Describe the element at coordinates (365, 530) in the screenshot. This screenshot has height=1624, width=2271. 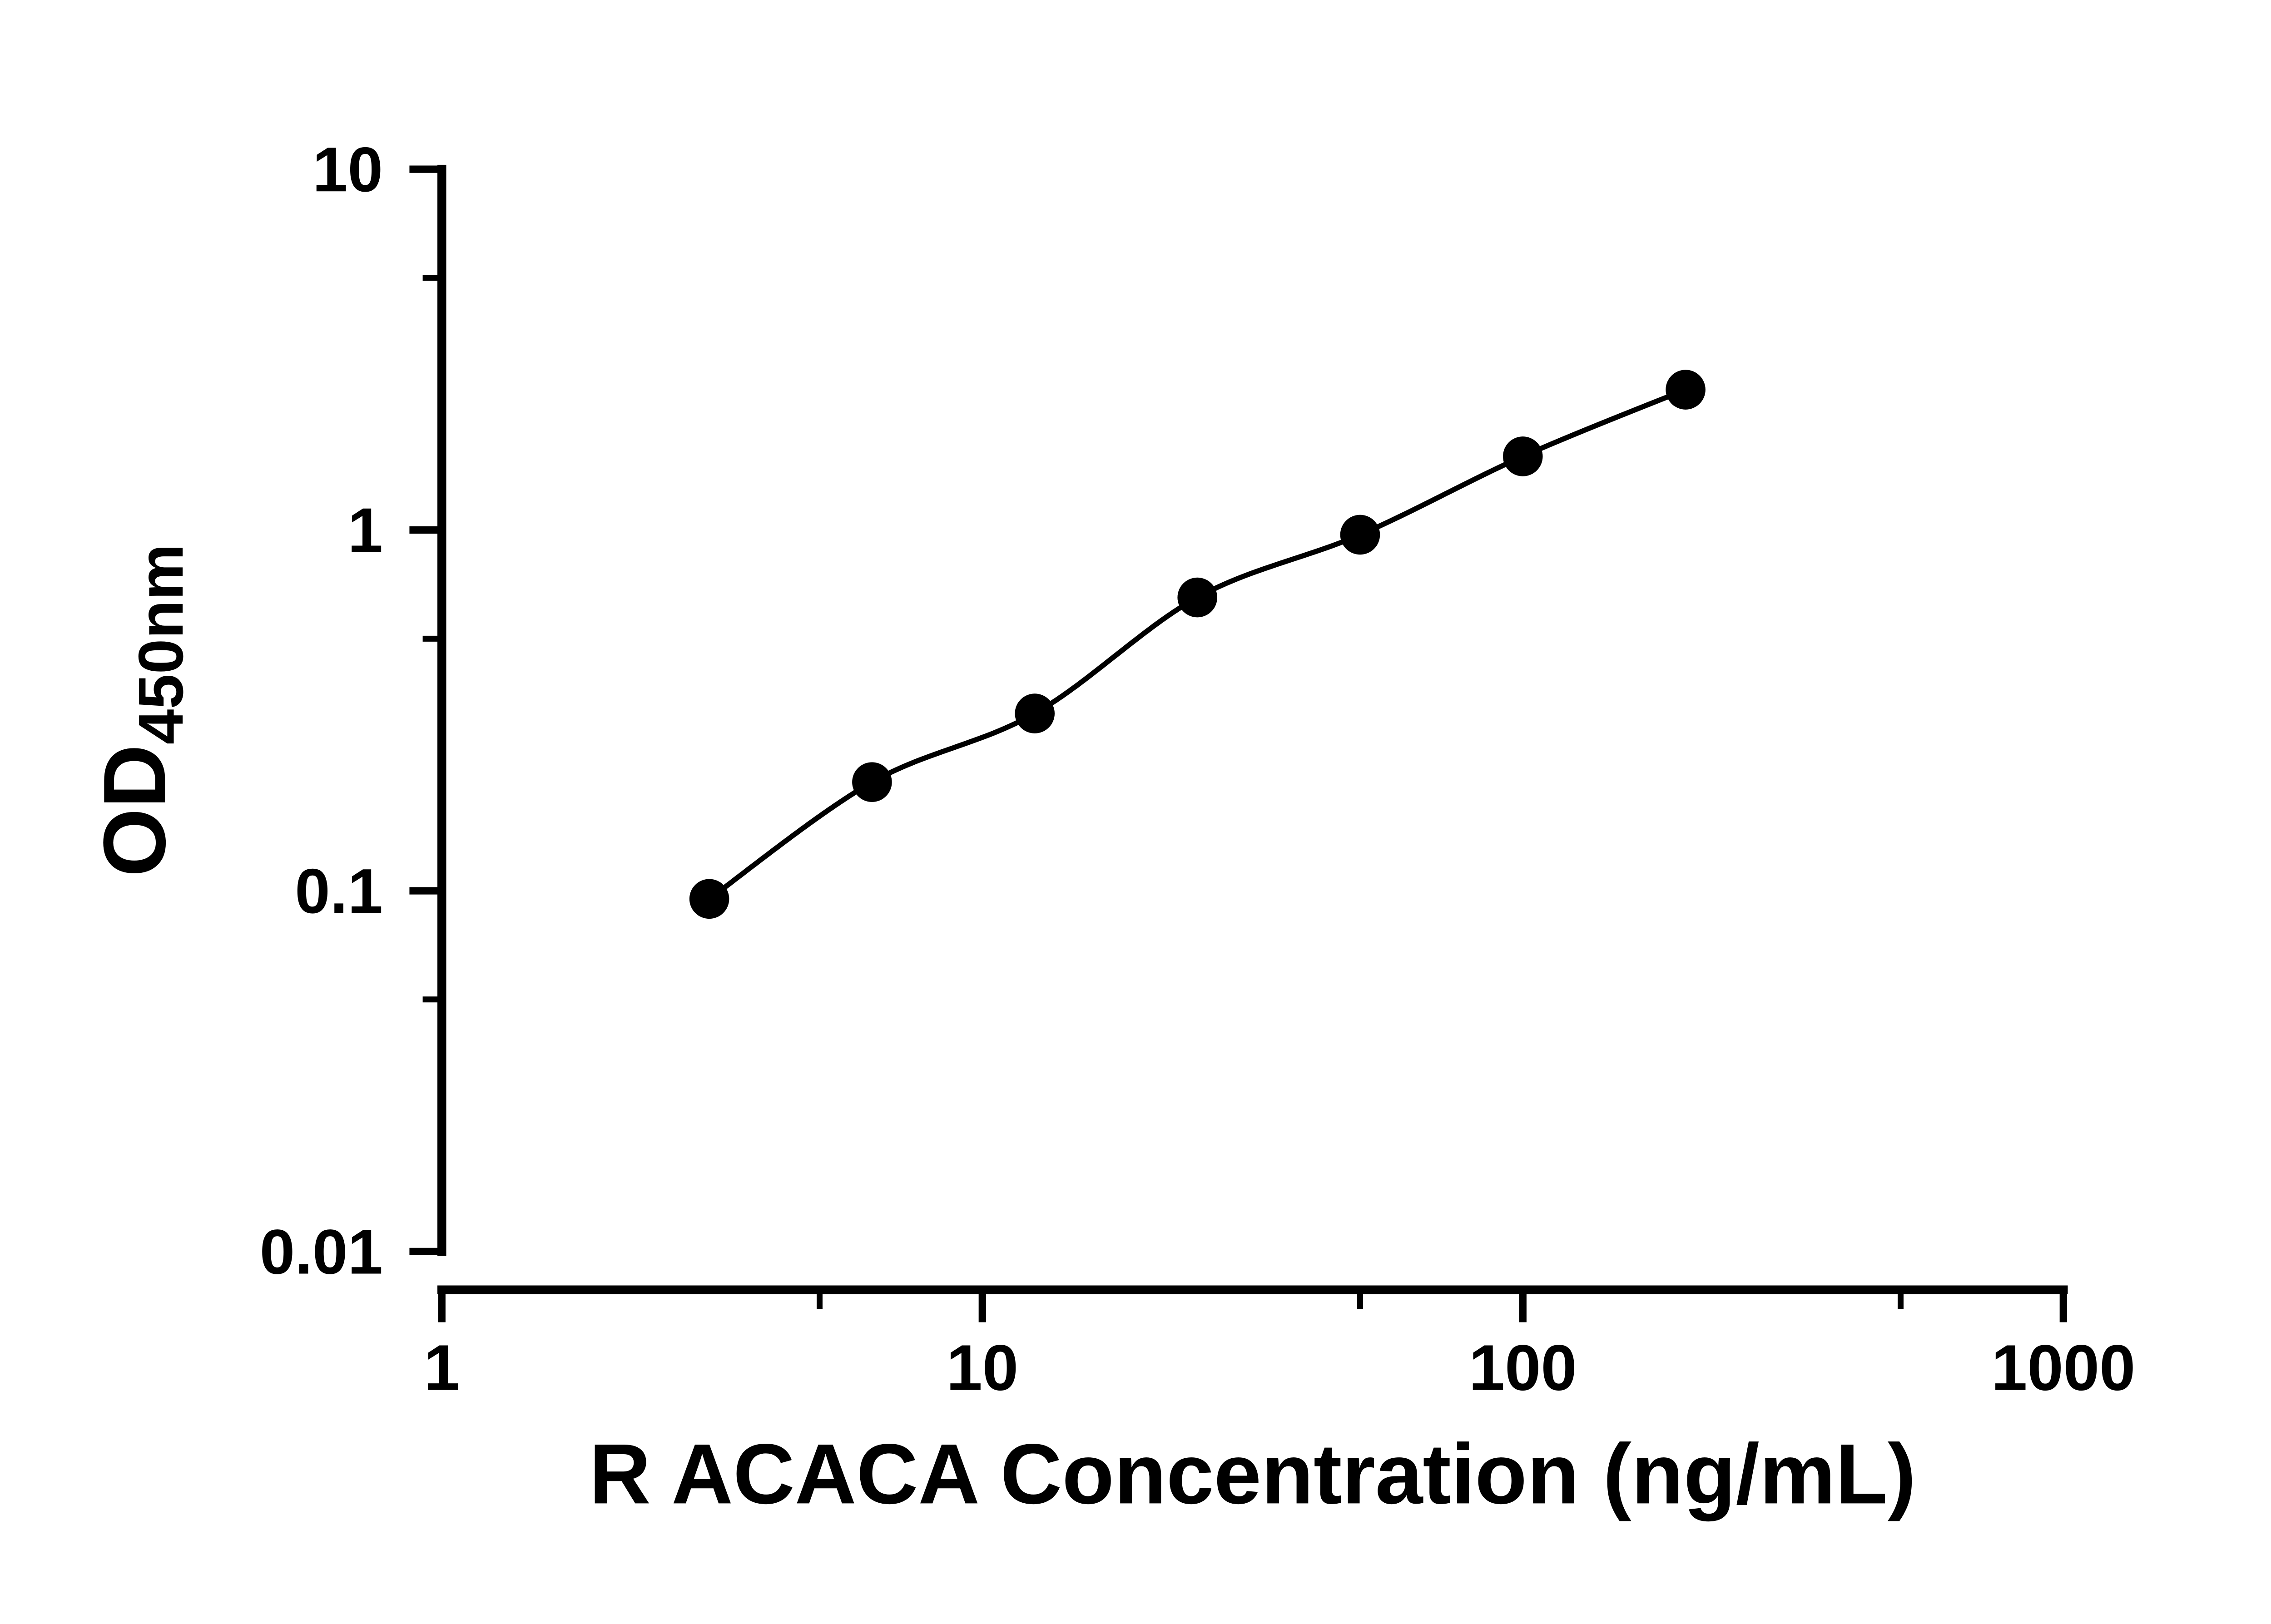
I see `y-tick-label: 1` at that location.